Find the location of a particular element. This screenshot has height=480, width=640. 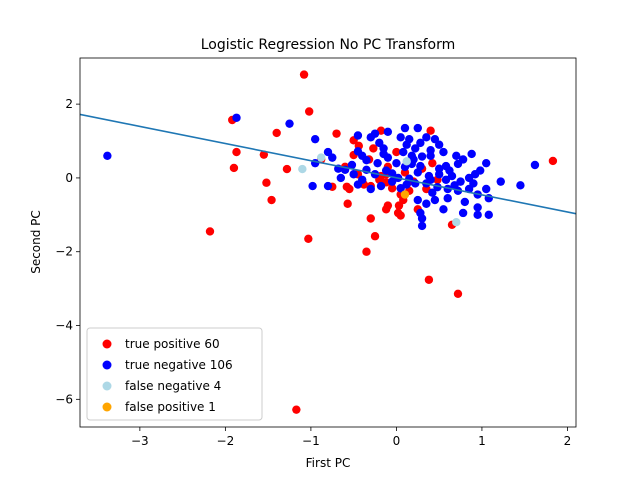

legend-box is located at coordinates (174, 374).